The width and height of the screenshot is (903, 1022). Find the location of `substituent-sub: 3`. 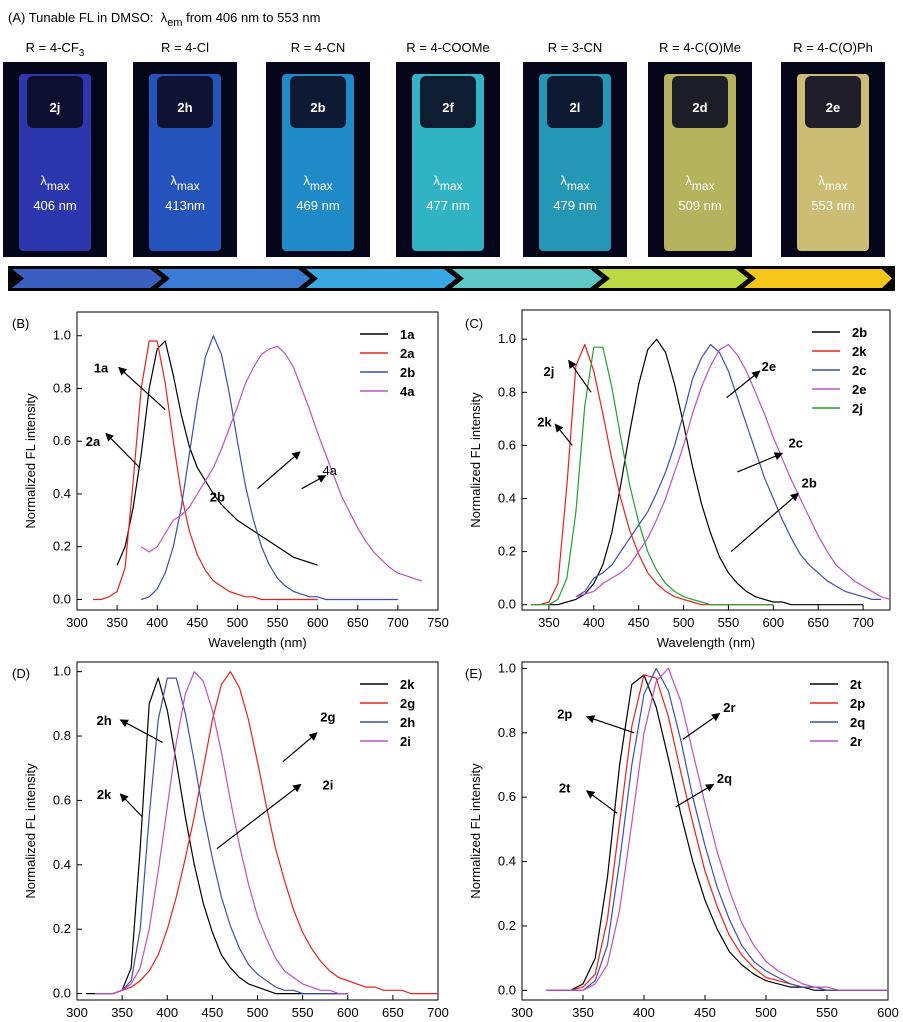

substituent-sub: 3 is located at coordinates (82, 53).